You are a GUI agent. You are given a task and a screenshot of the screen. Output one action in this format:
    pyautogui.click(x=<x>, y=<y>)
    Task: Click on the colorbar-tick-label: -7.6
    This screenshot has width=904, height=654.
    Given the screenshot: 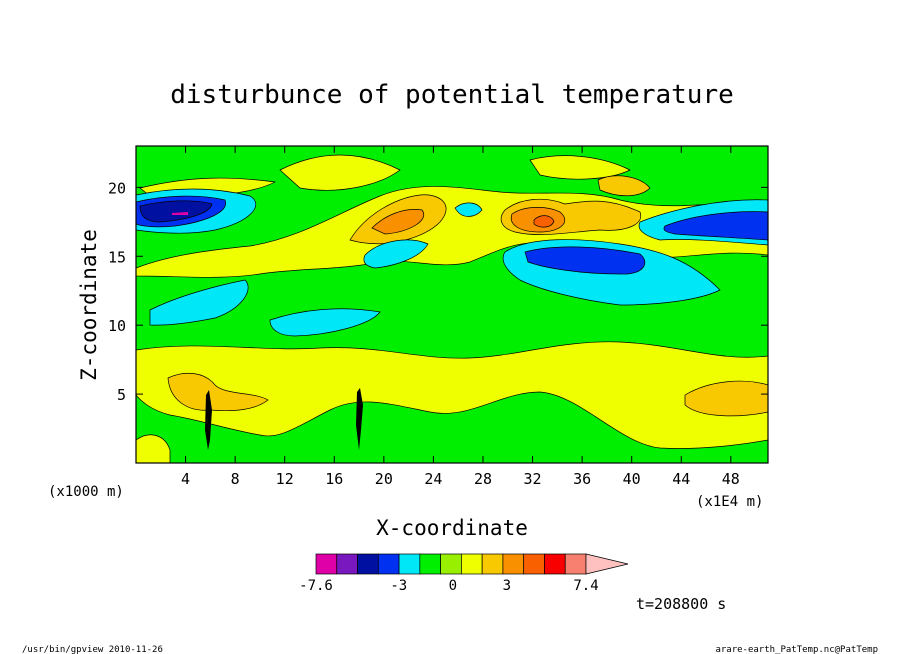 What is the action you would take?
    pyautogui.click(x=316, y=586)
    